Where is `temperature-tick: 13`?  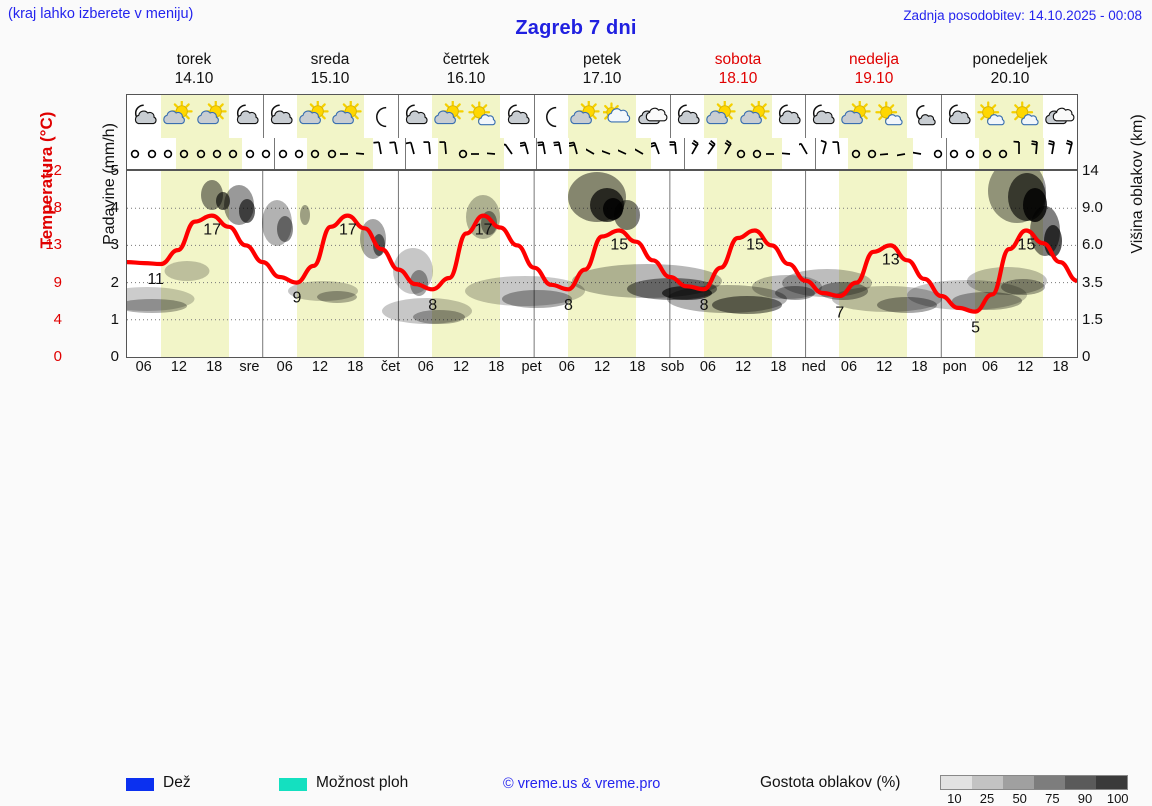
temperature-tick: 13 is located at coordinates (46, 244).